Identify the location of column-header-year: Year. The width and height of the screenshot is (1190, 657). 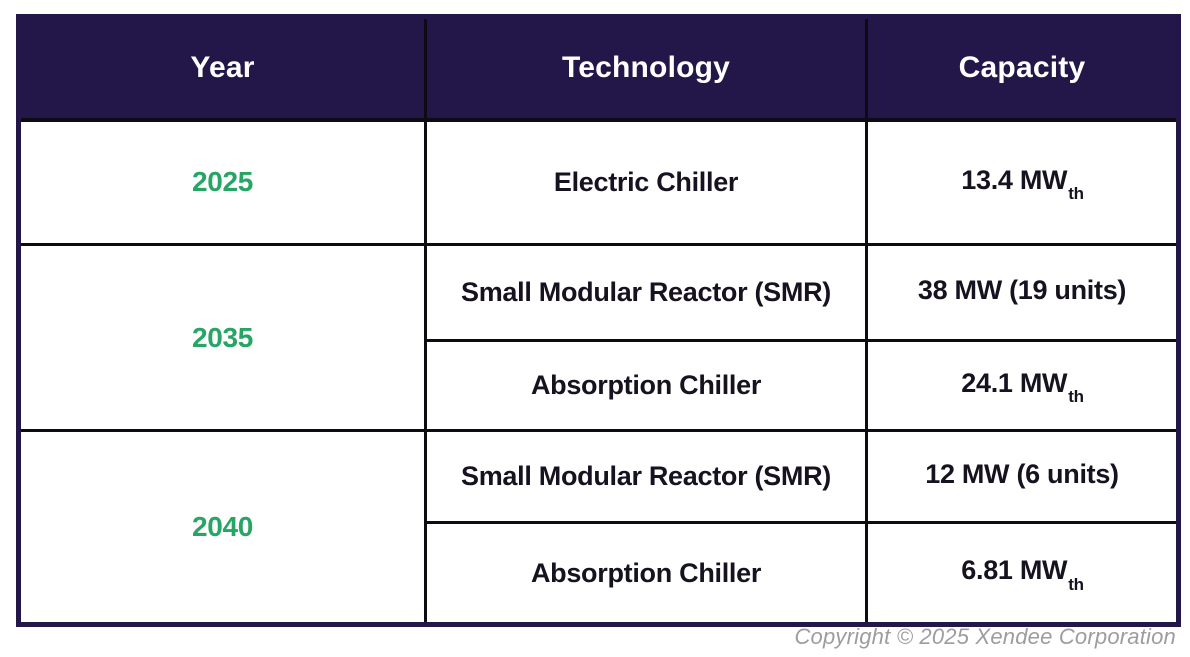
(222, 68).